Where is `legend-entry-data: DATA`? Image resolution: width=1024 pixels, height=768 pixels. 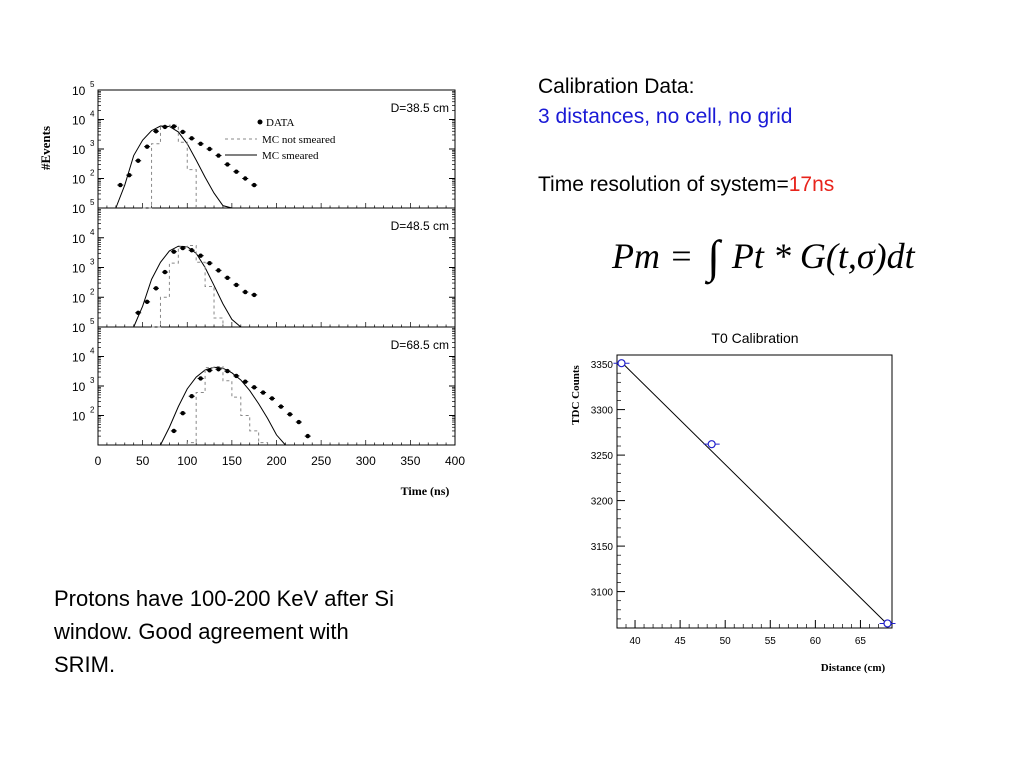 legend-entry-data: DATA is located at coordinates (280, 123).